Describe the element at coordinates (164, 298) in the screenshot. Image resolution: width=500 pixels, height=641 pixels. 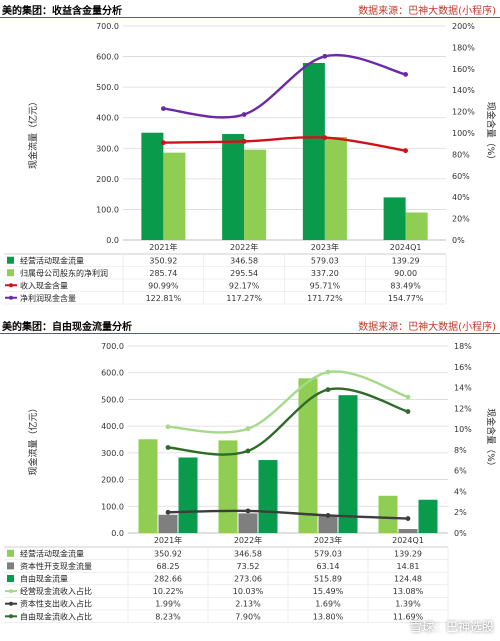
I see `table-cell: 122.81%` at that location.